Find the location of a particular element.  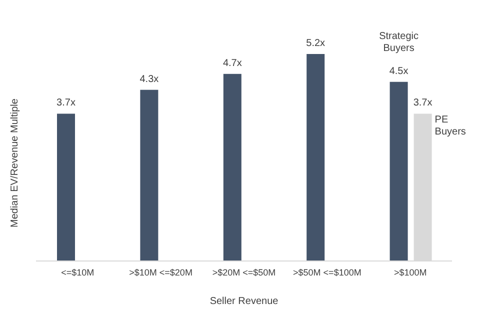

data-label: 4.5x is located at coordinates (398, 71).